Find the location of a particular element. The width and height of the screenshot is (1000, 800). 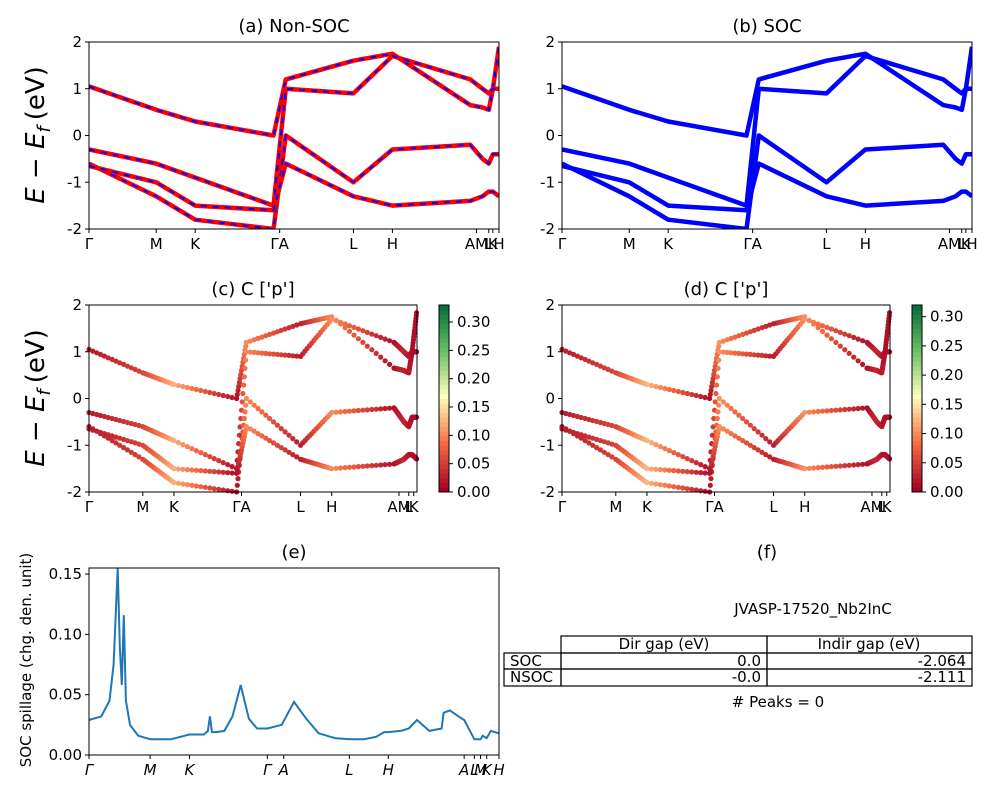

b-xtick-label-6: AM is located at coordinates (949, 244).